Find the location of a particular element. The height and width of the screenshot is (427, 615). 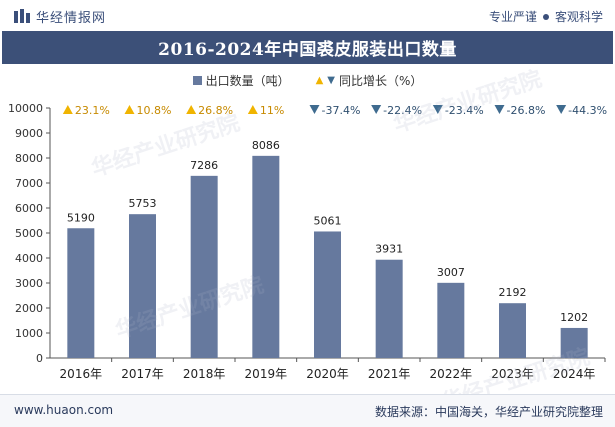

footer-source: 数据来源：中国海关，华经产业研究院整理 is located at coordinates (488, 412).